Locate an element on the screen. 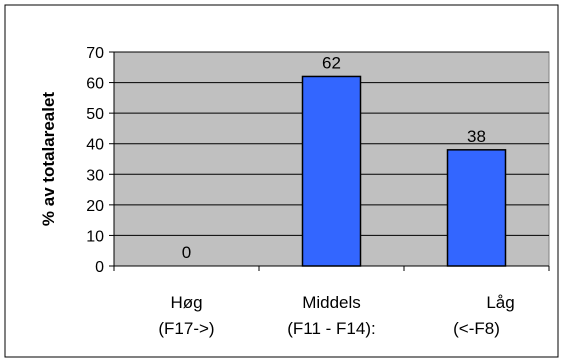  data-label: 0 is located at coordinates (186, 252).